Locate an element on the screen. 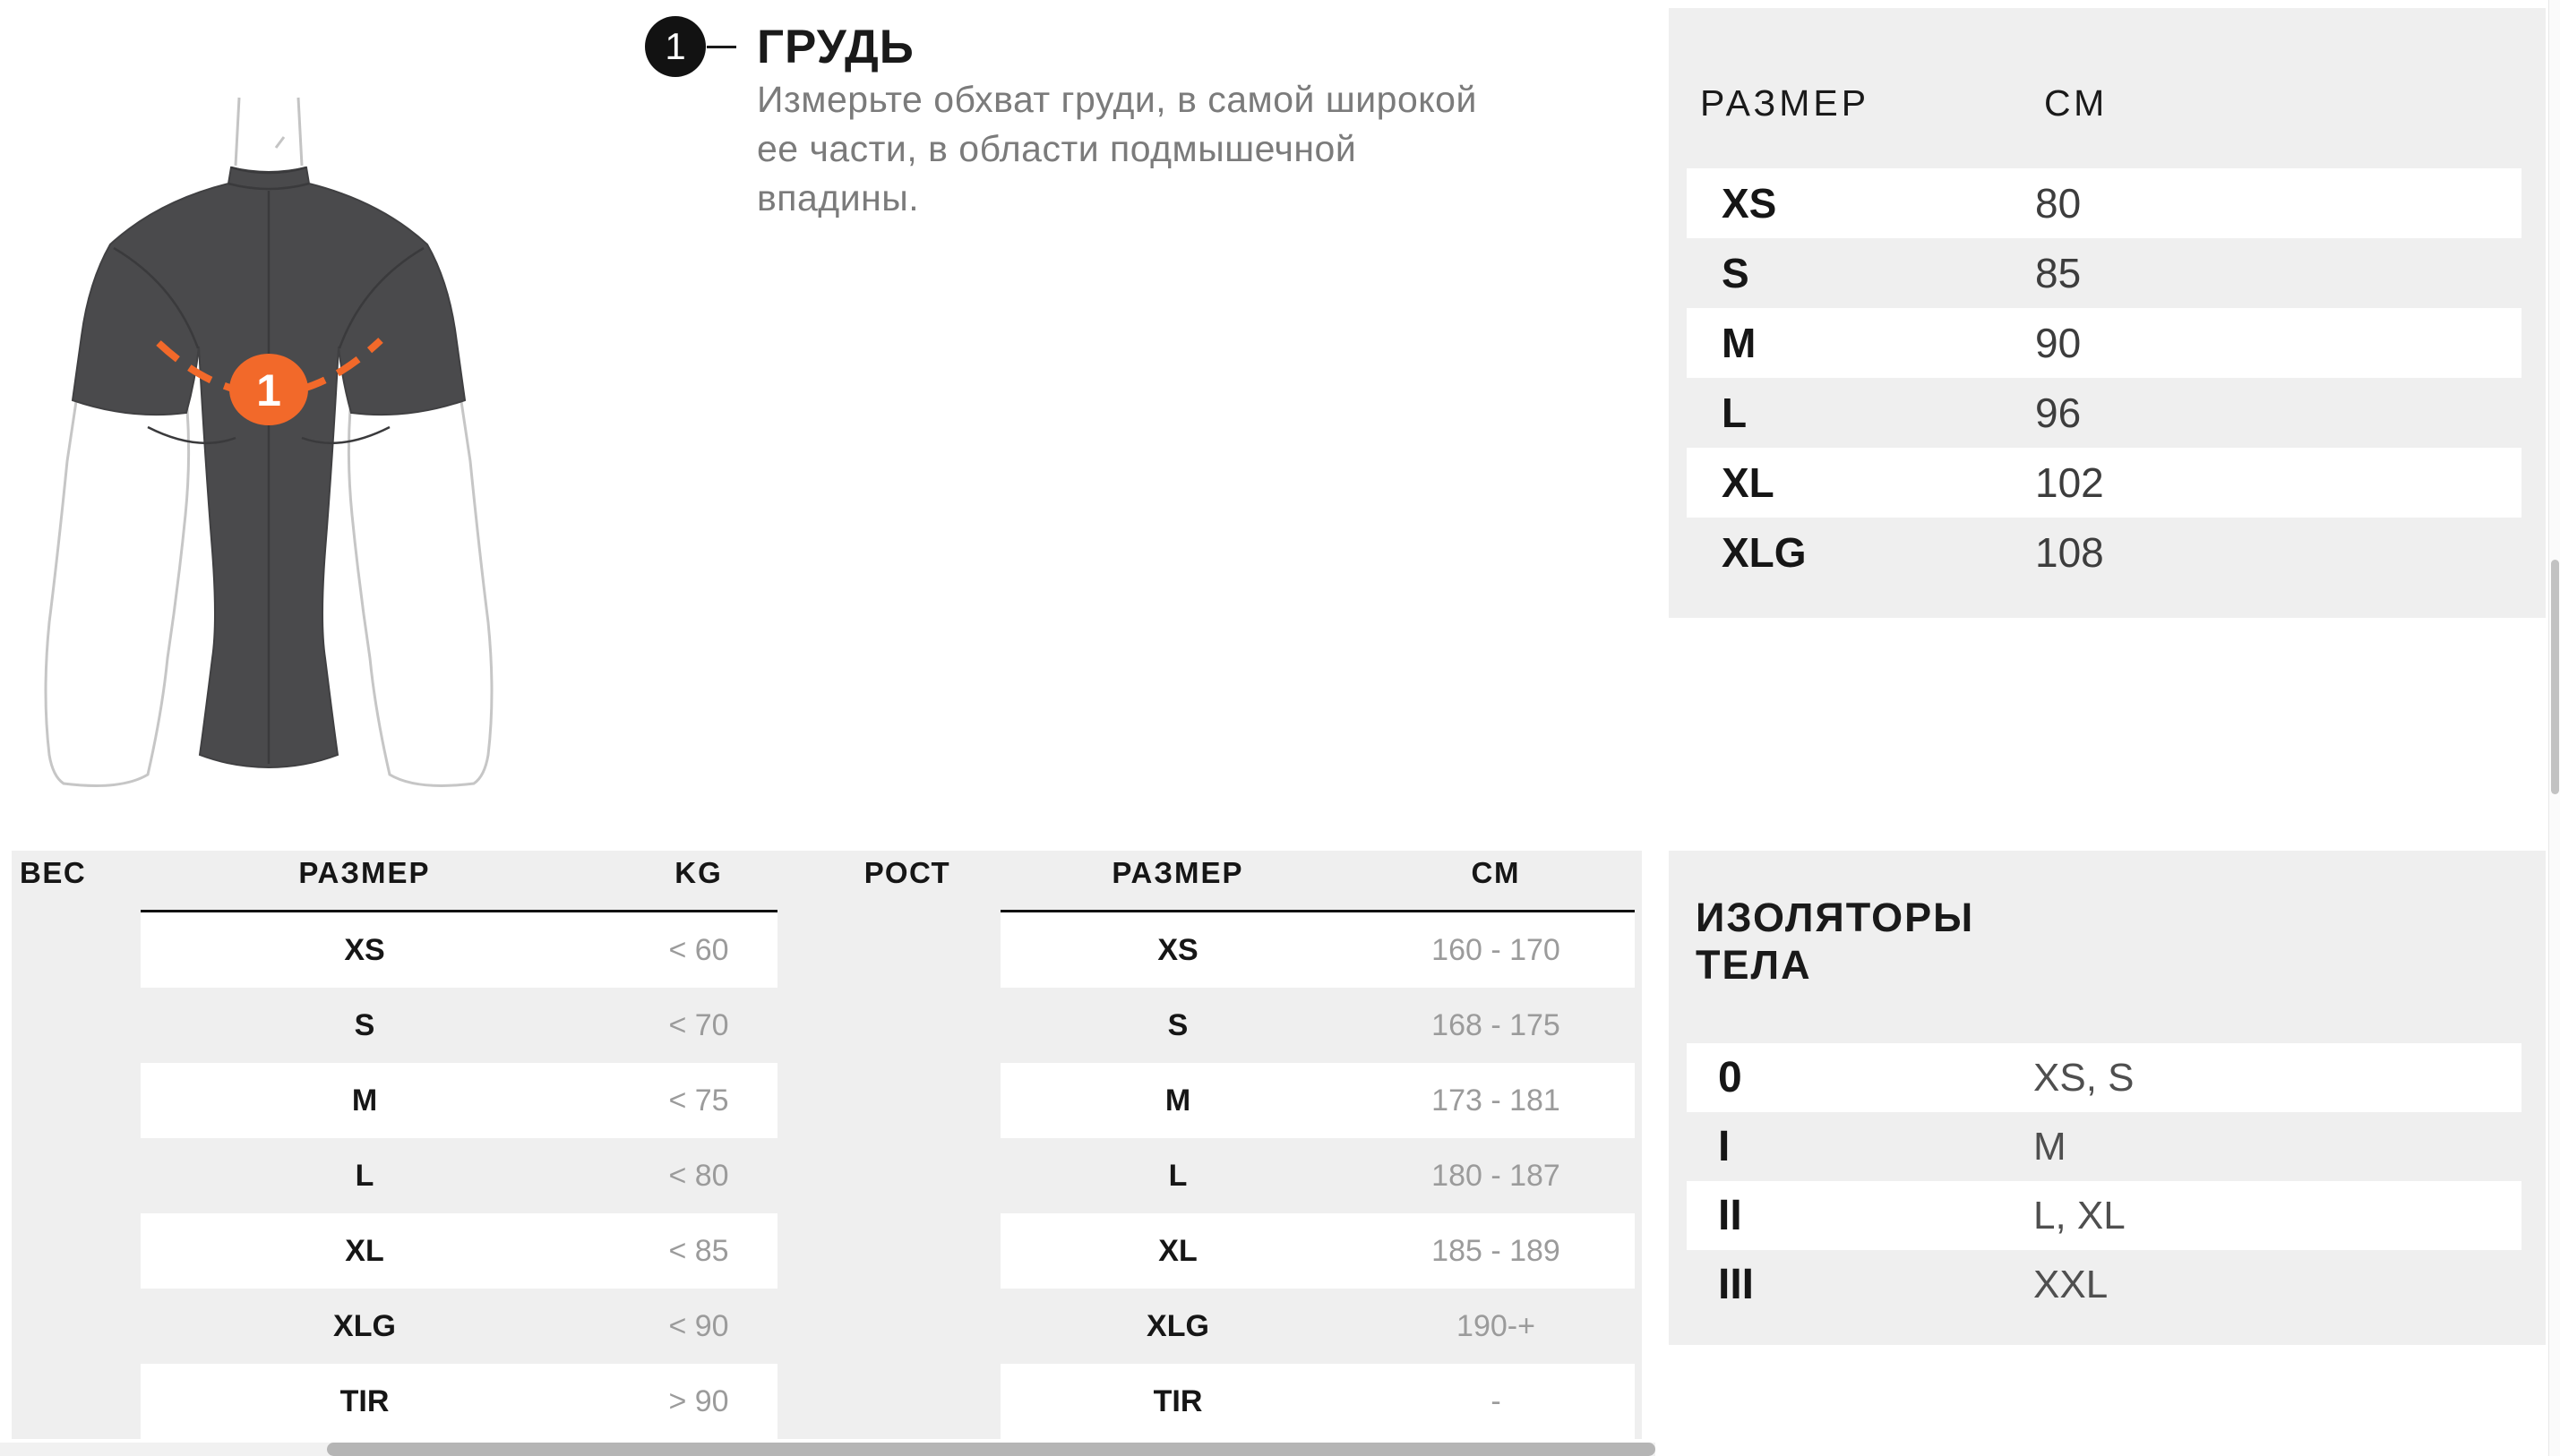 The width and height of the screenshot is (2560, 1456). horizontal-scrollbar-track is located at coordinates (827, 1449).